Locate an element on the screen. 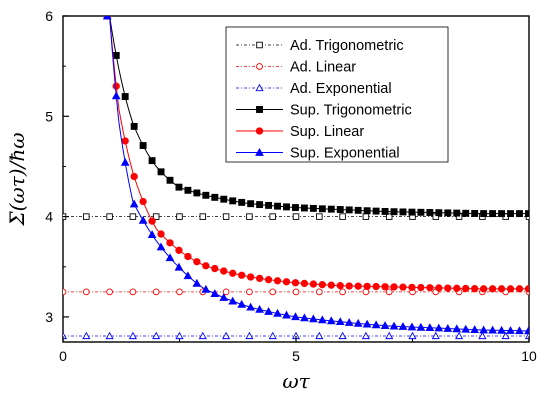 The width and height of the screenshot is (542, 394). legend-label: Ad. Linear is located at coordinates (323, 68).